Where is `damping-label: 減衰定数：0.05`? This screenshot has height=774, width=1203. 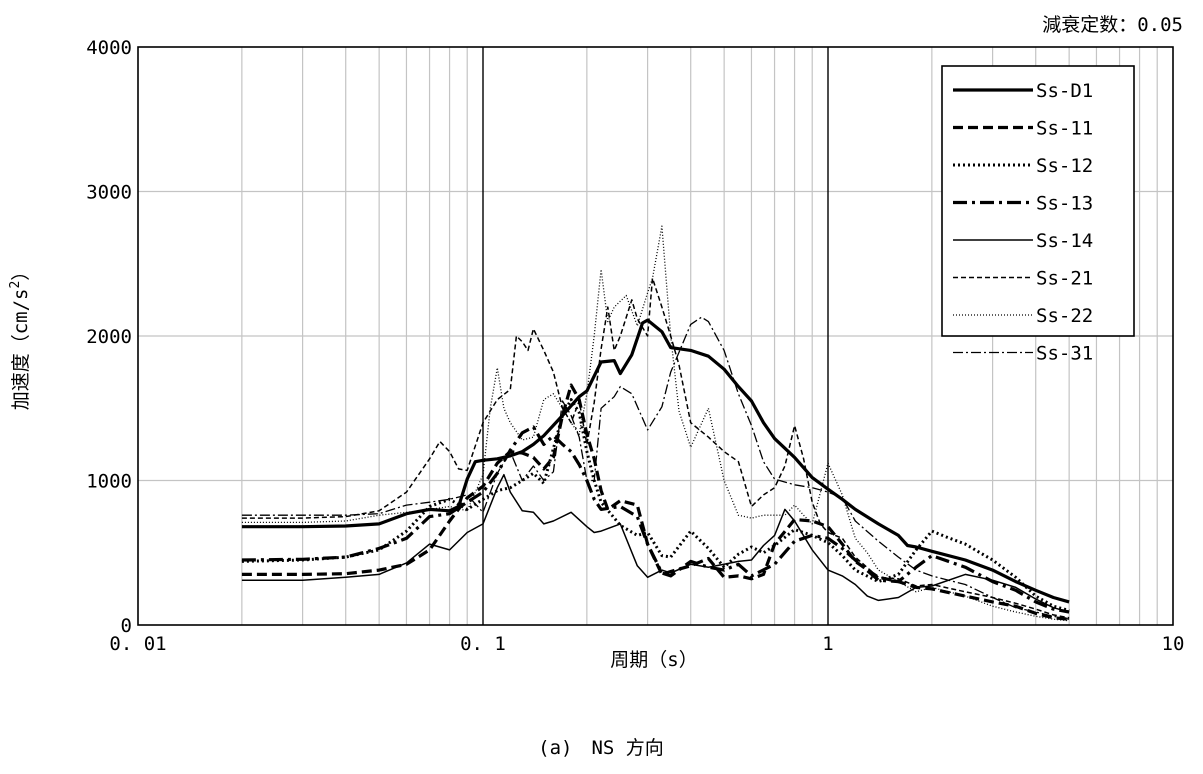
damping-label: 減衰定数：0.05 is located at coordinates (1112, 25).